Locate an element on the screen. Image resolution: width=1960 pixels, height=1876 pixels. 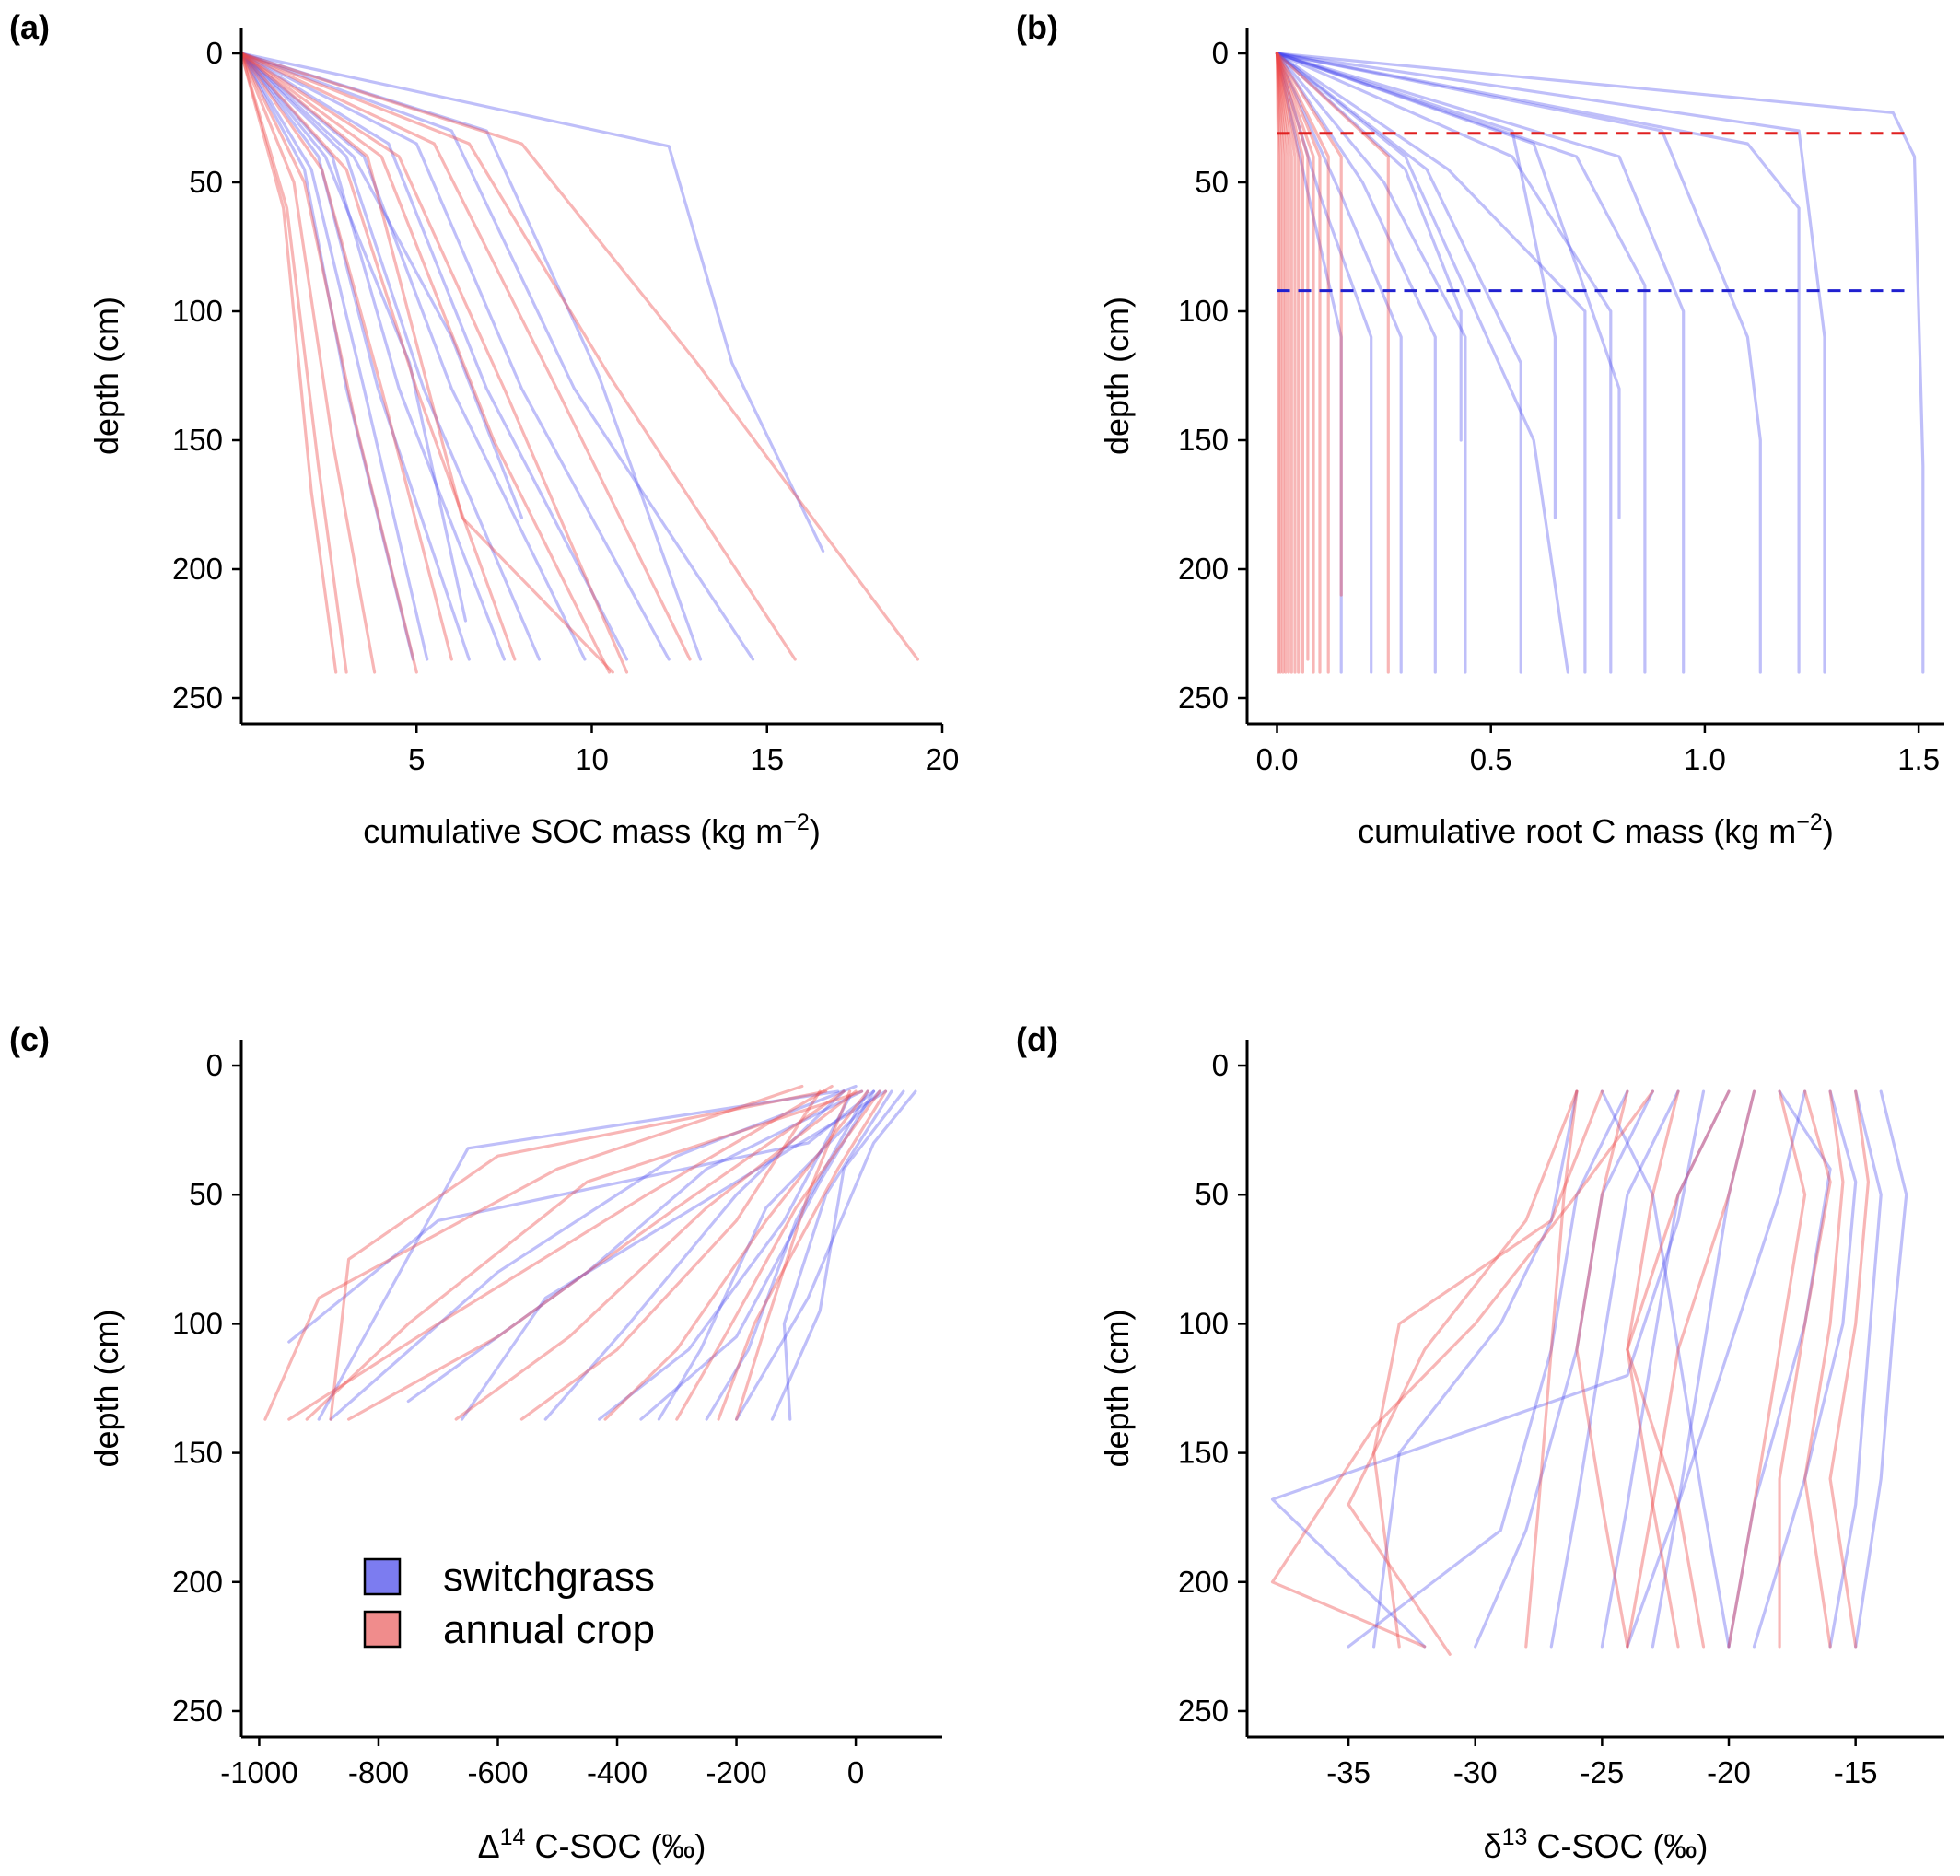
x-tick-label: 0 is located at coordinates (855, 1772).